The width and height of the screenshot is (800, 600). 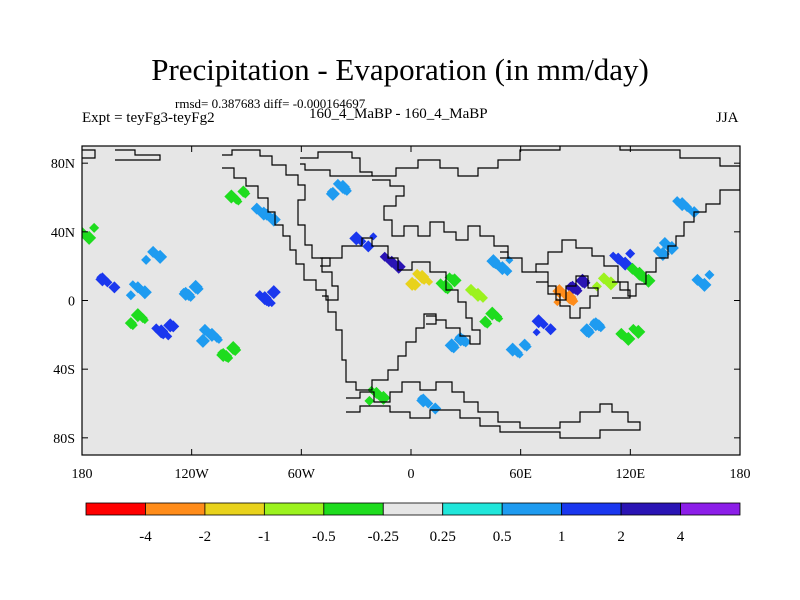 I want to click on coastline-arctic, so click(x=138, y=155).